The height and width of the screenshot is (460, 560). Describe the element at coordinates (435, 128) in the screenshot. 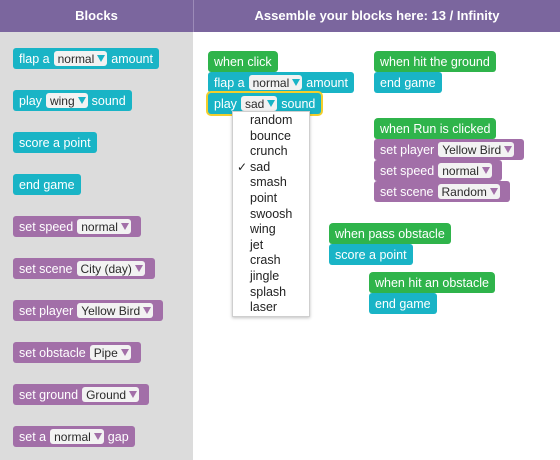

I see `when-run-clicked-event-block: when Run is clicked` at that location.